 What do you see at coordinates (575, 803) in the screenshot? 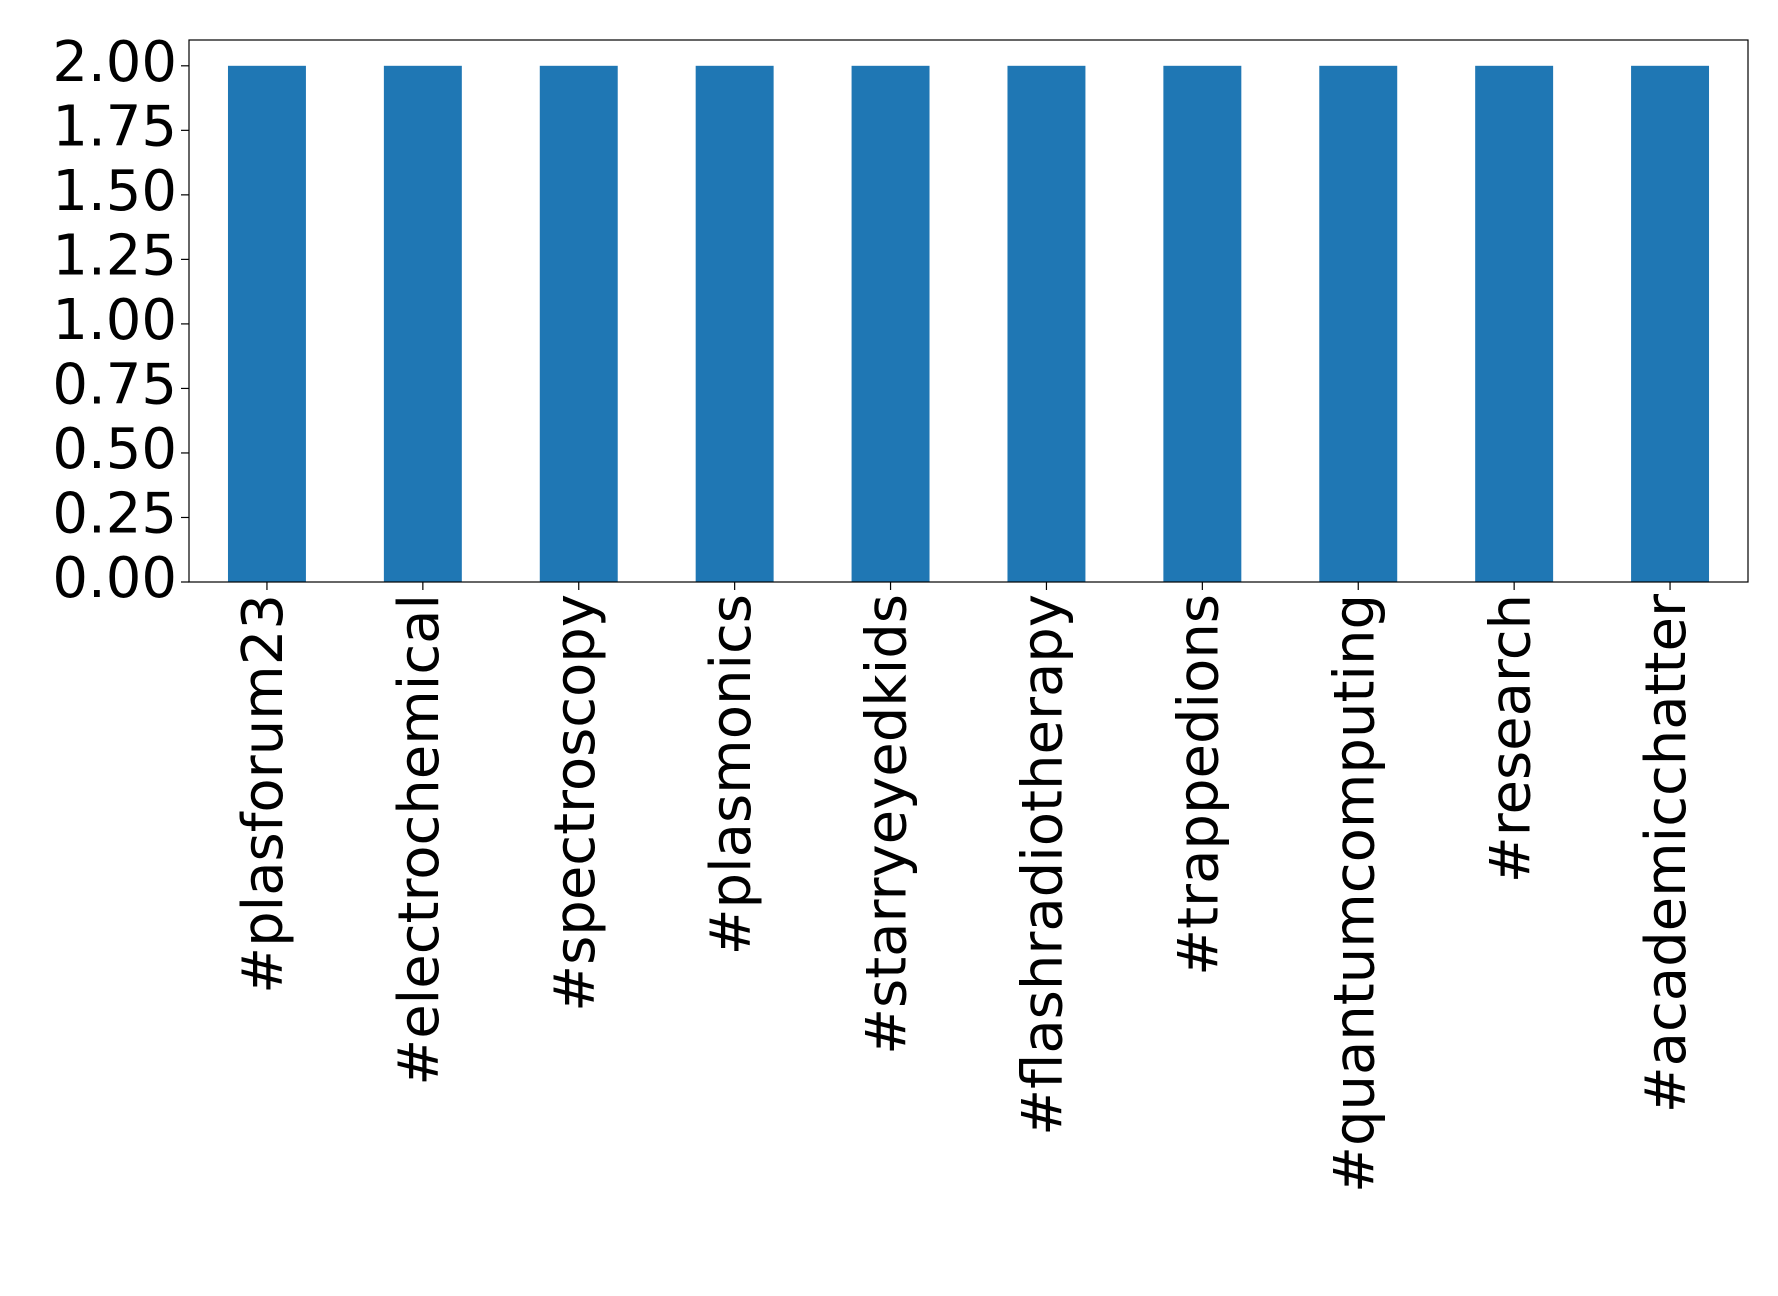
I see `x-tick-label: #spectroscopy` at bounding box center [575, 803].